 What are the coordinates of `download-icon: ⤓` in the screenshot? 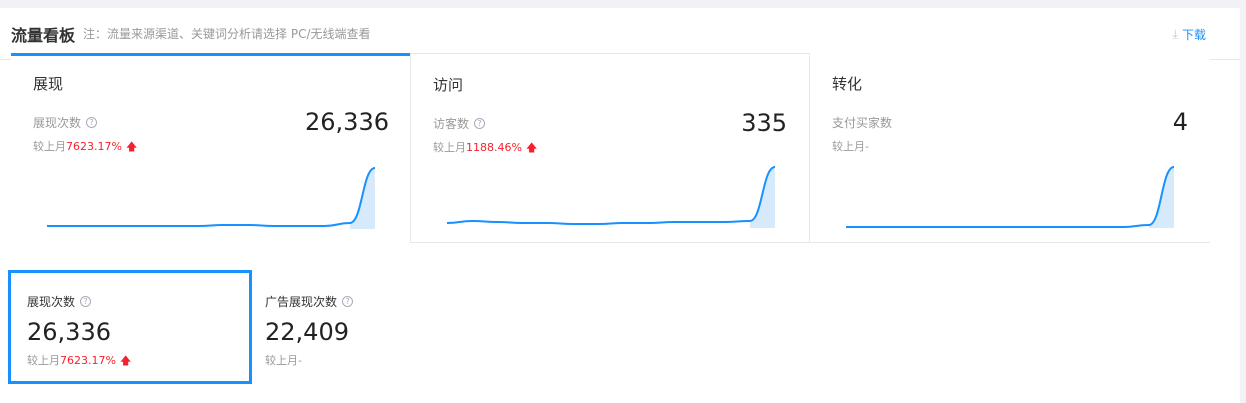 It's located at (1175, 34).